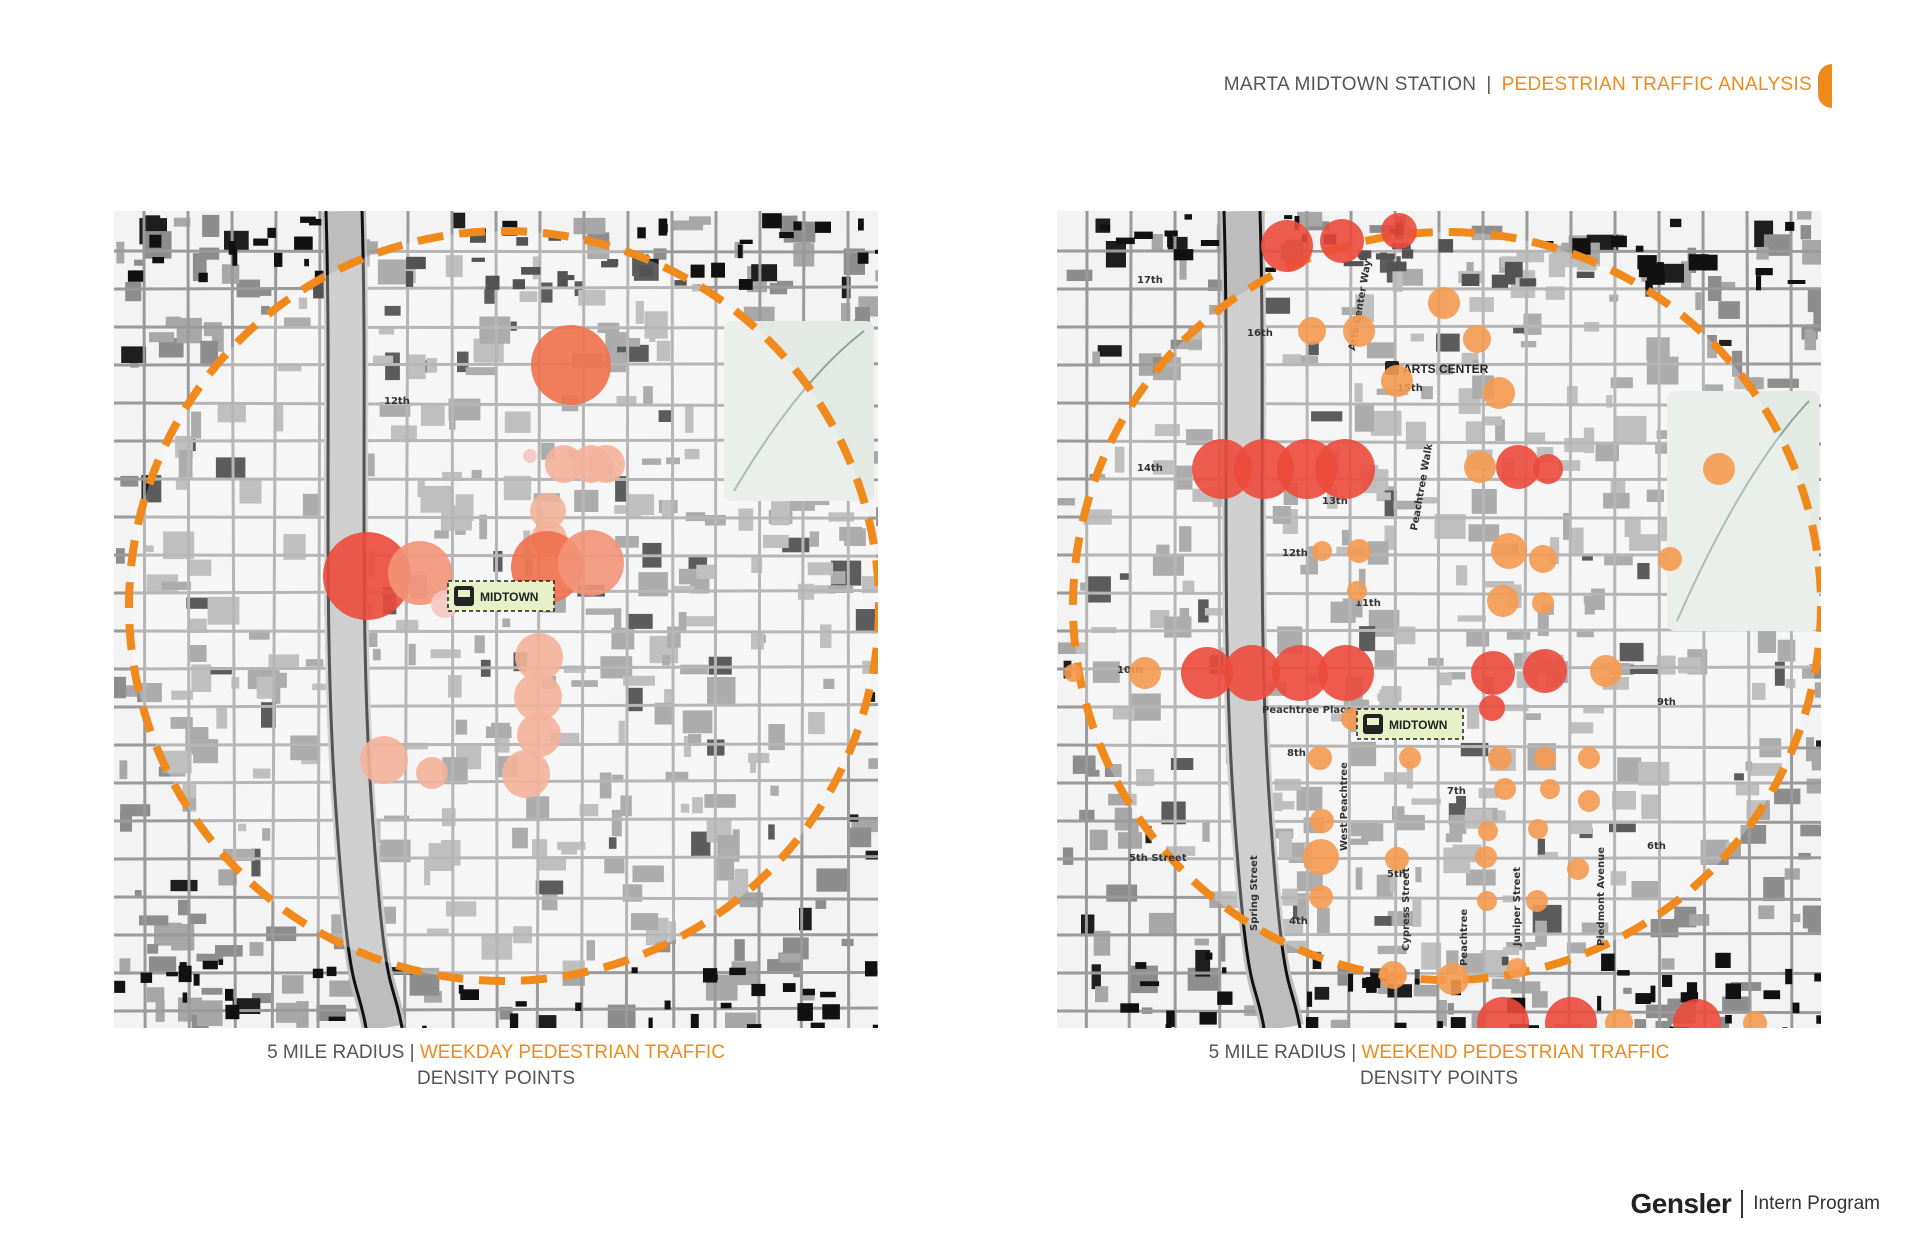 This screenshot has width=1920, height=1242. What do you see at coordinates (1295, 553) in the screenshot?
I see `street-label: 12th` at bounding box center [1295, 553].